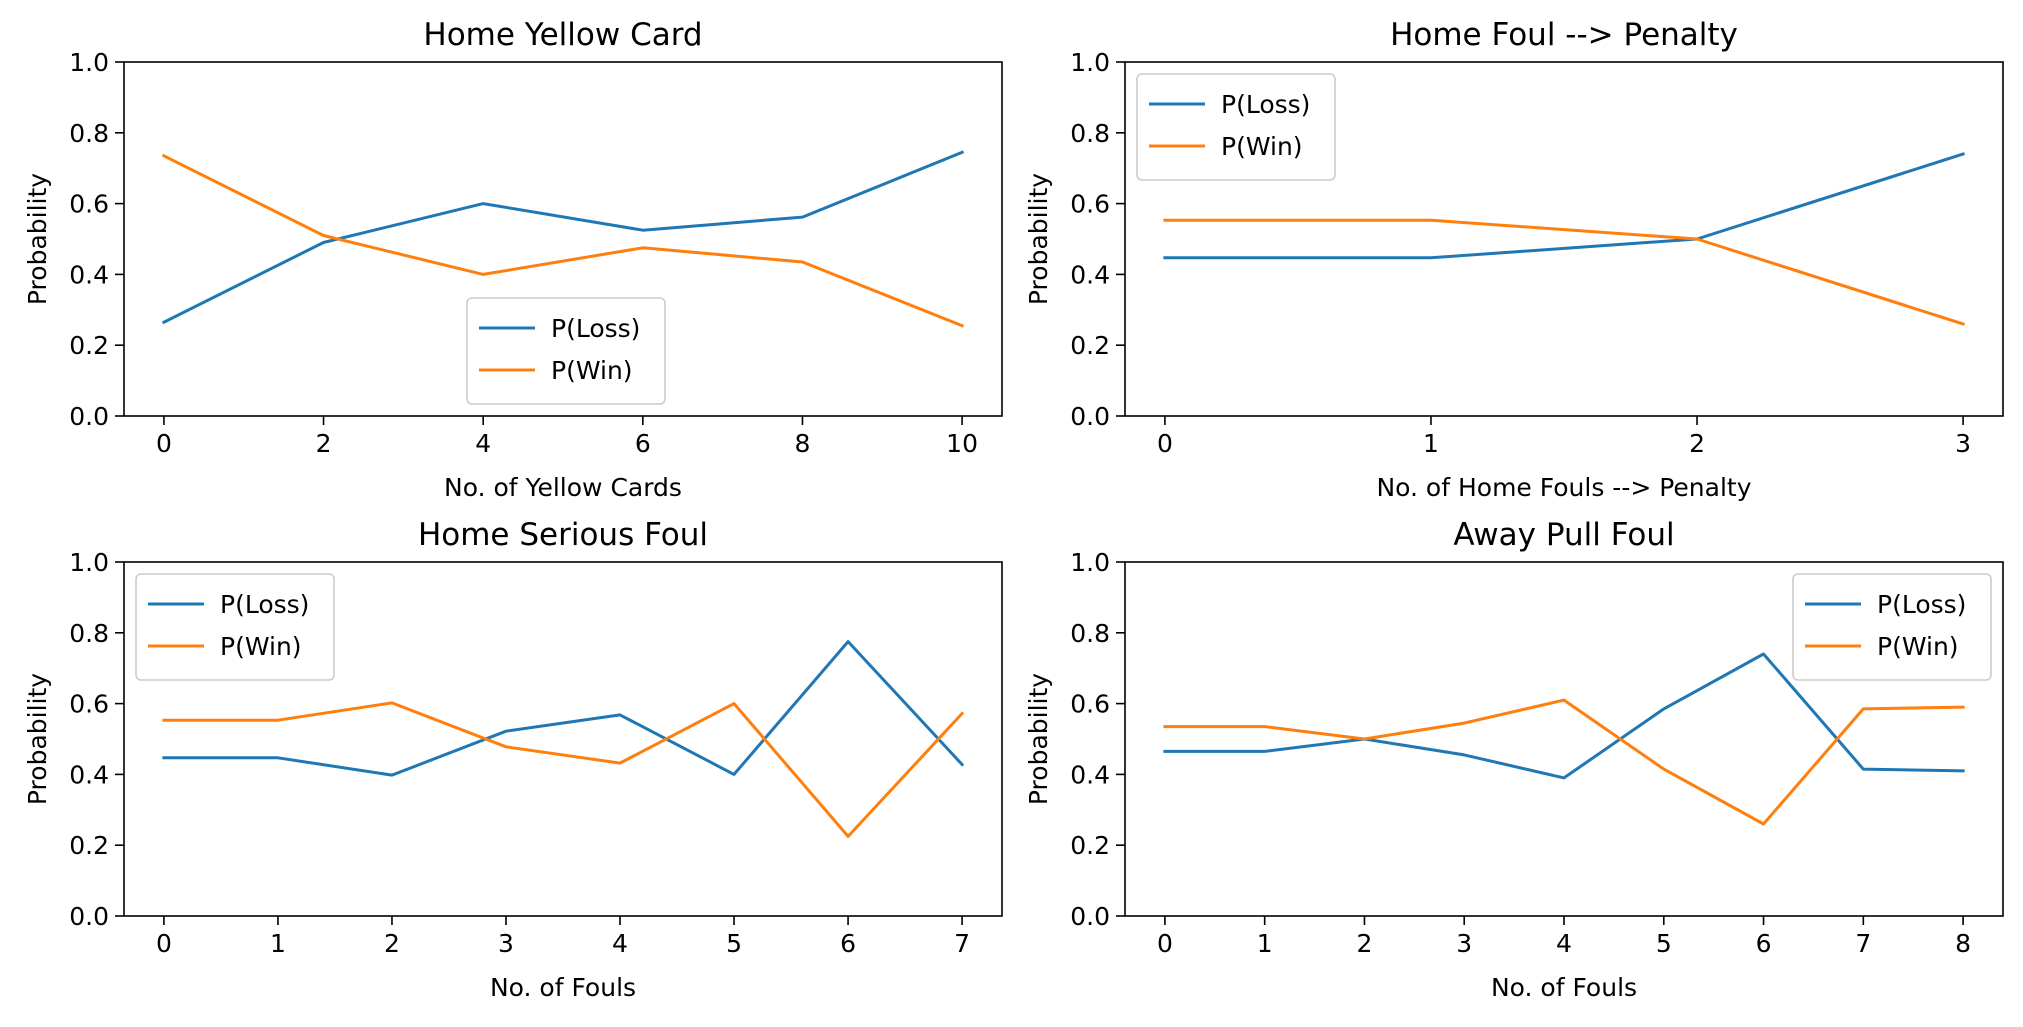 This screenshot has width=2023, height=1027. What do you see at coordinates (563, 535) in the screenshot?
I see `chart-title: Home Serious Foul` at bounding box center [563, 535].